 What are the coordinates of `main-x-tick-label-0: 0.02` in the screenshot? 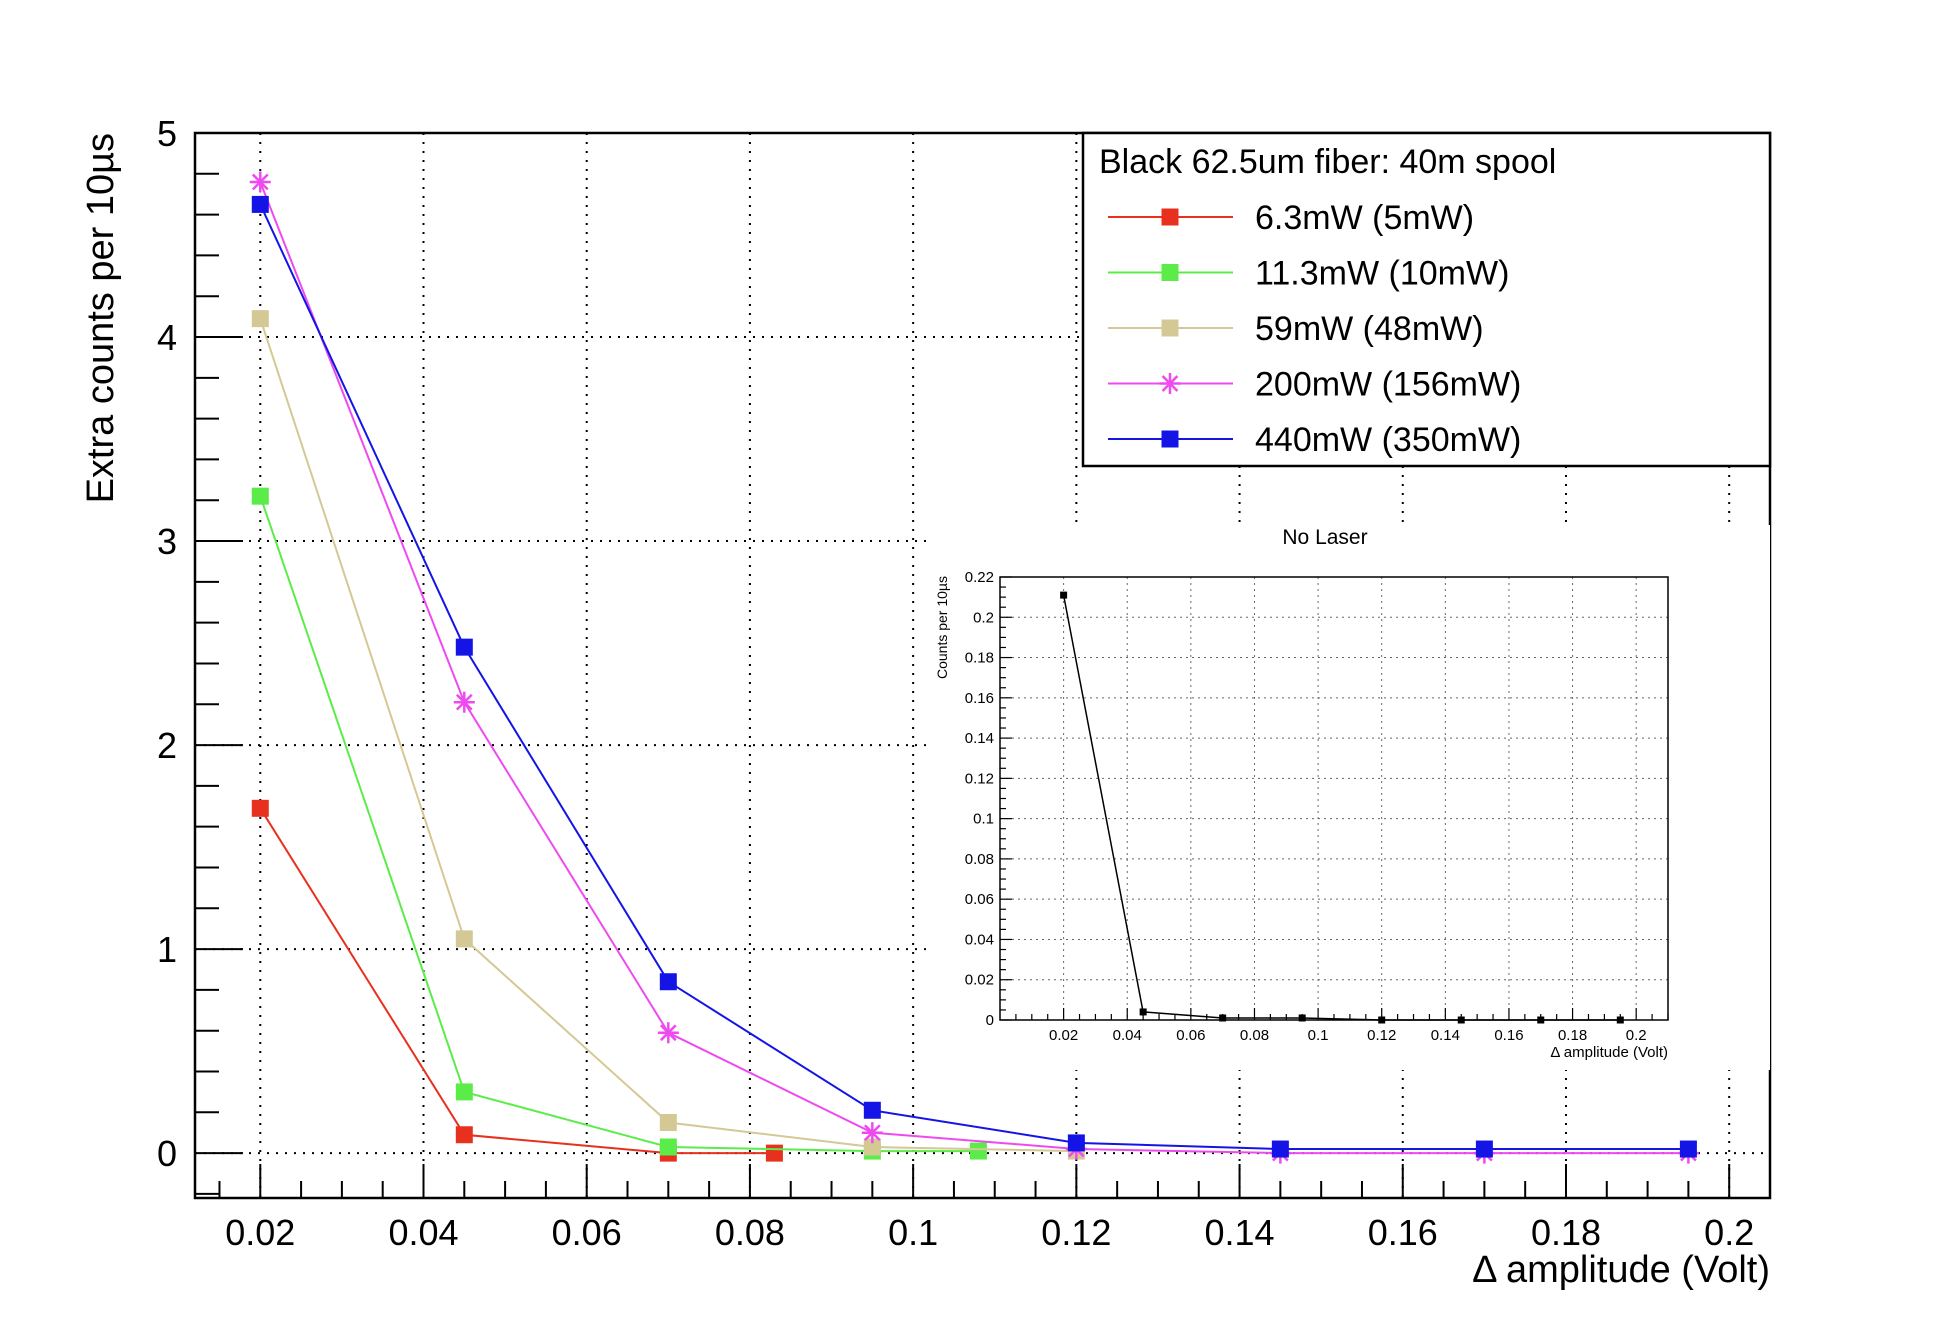 It's located at (260, 1232).